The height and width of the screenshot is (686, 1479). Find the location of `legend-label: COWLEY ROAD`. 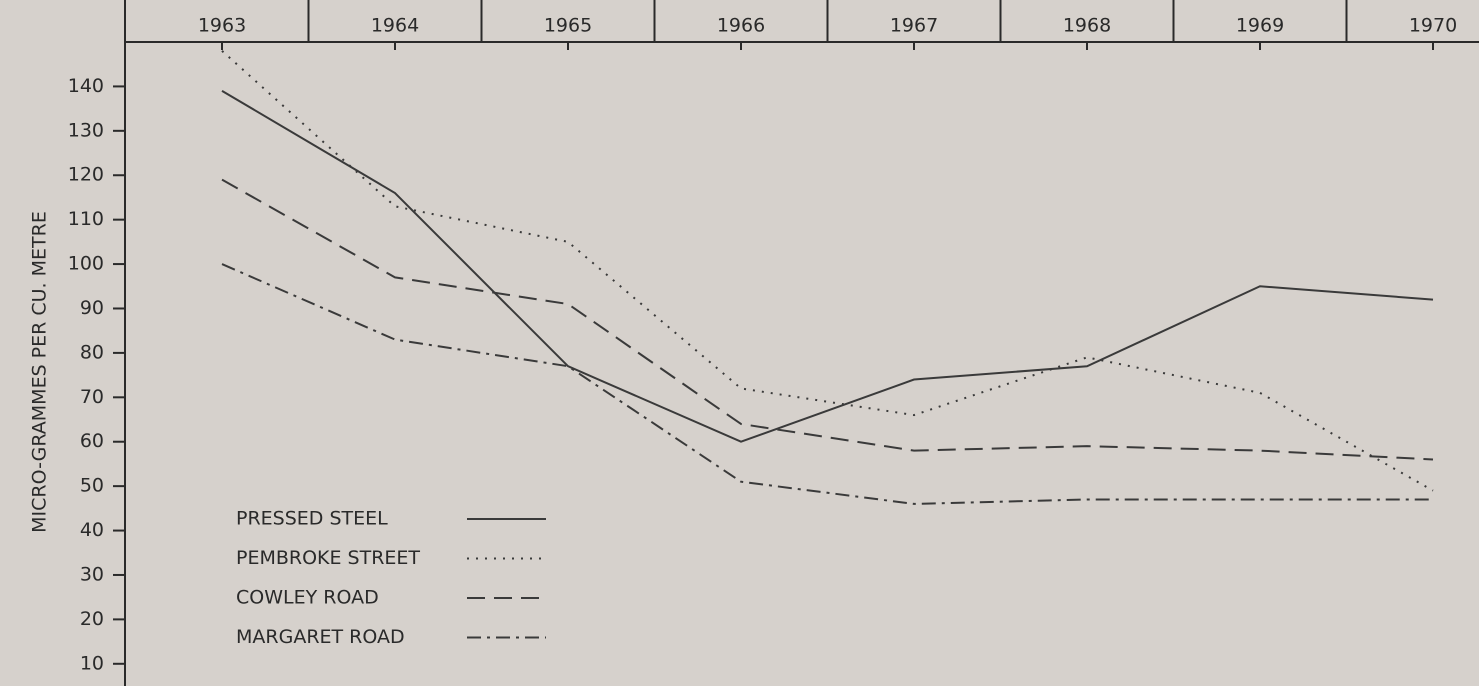

legend-label: COWLEY ROAD is located at coordinates (307, 598).